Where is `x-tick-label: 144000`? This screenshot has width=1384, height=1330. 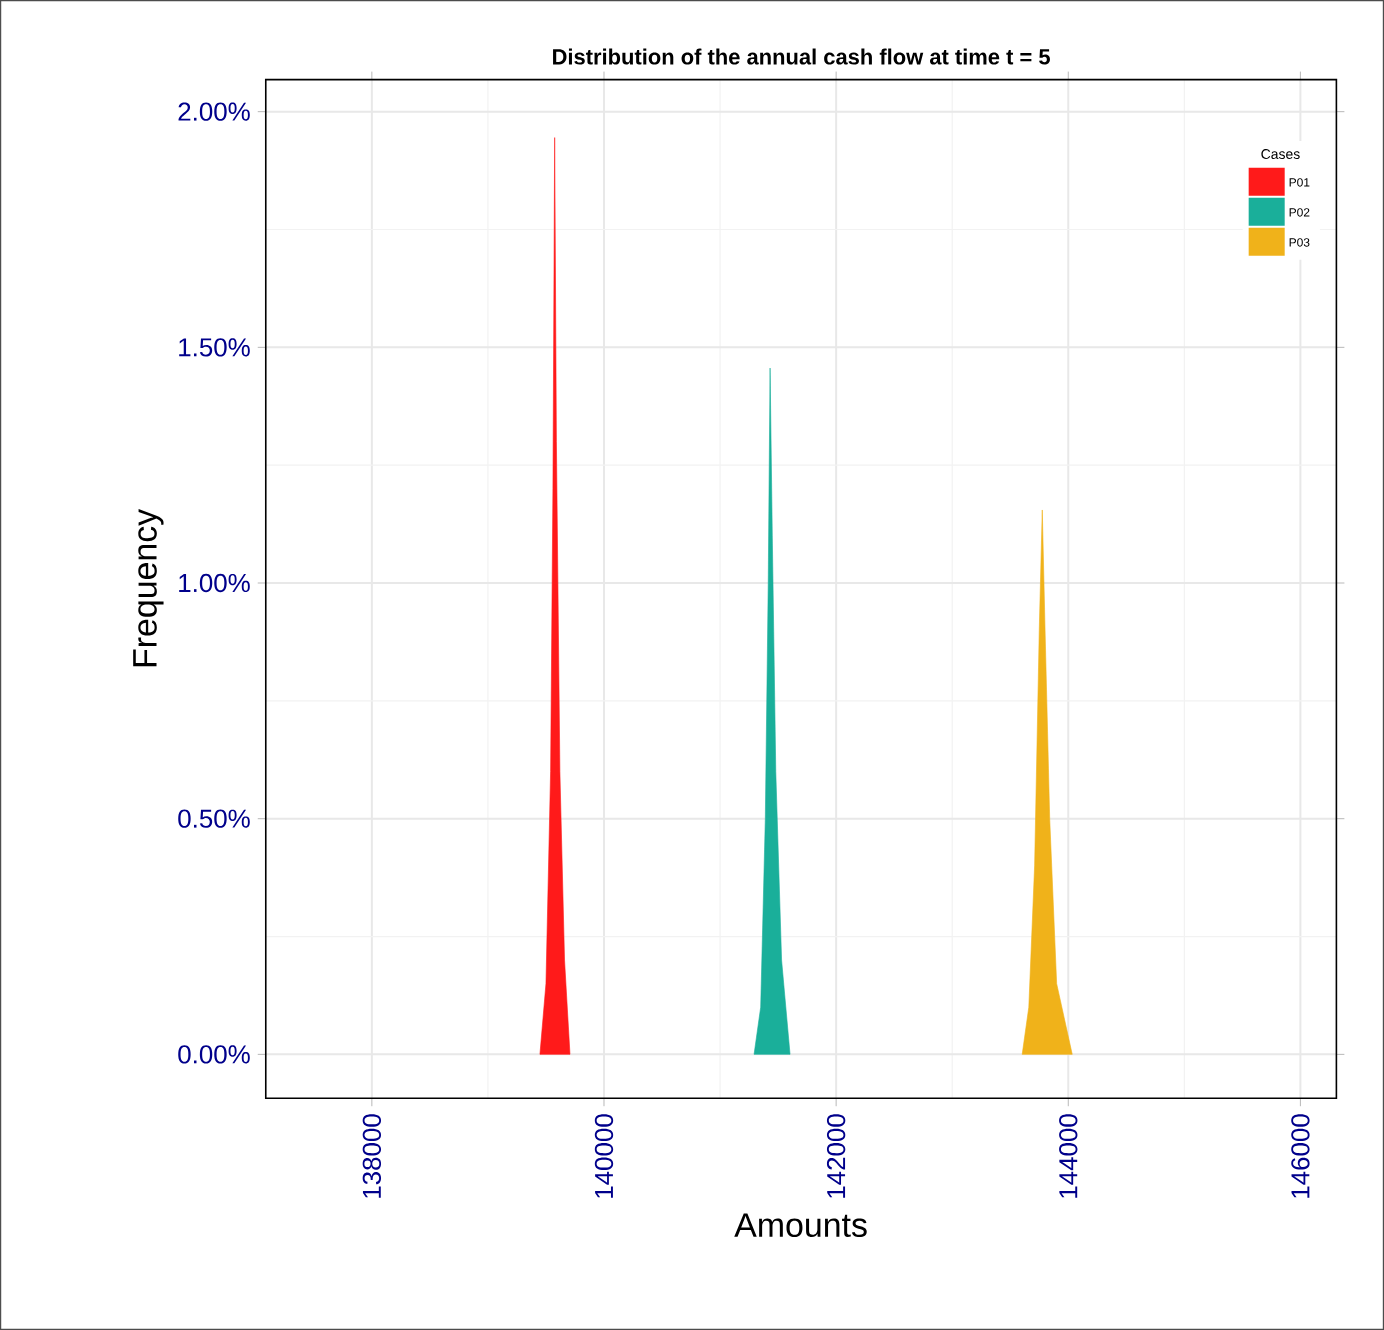 x-tick-label: 144000 is located at coordinates (1068, 1156).